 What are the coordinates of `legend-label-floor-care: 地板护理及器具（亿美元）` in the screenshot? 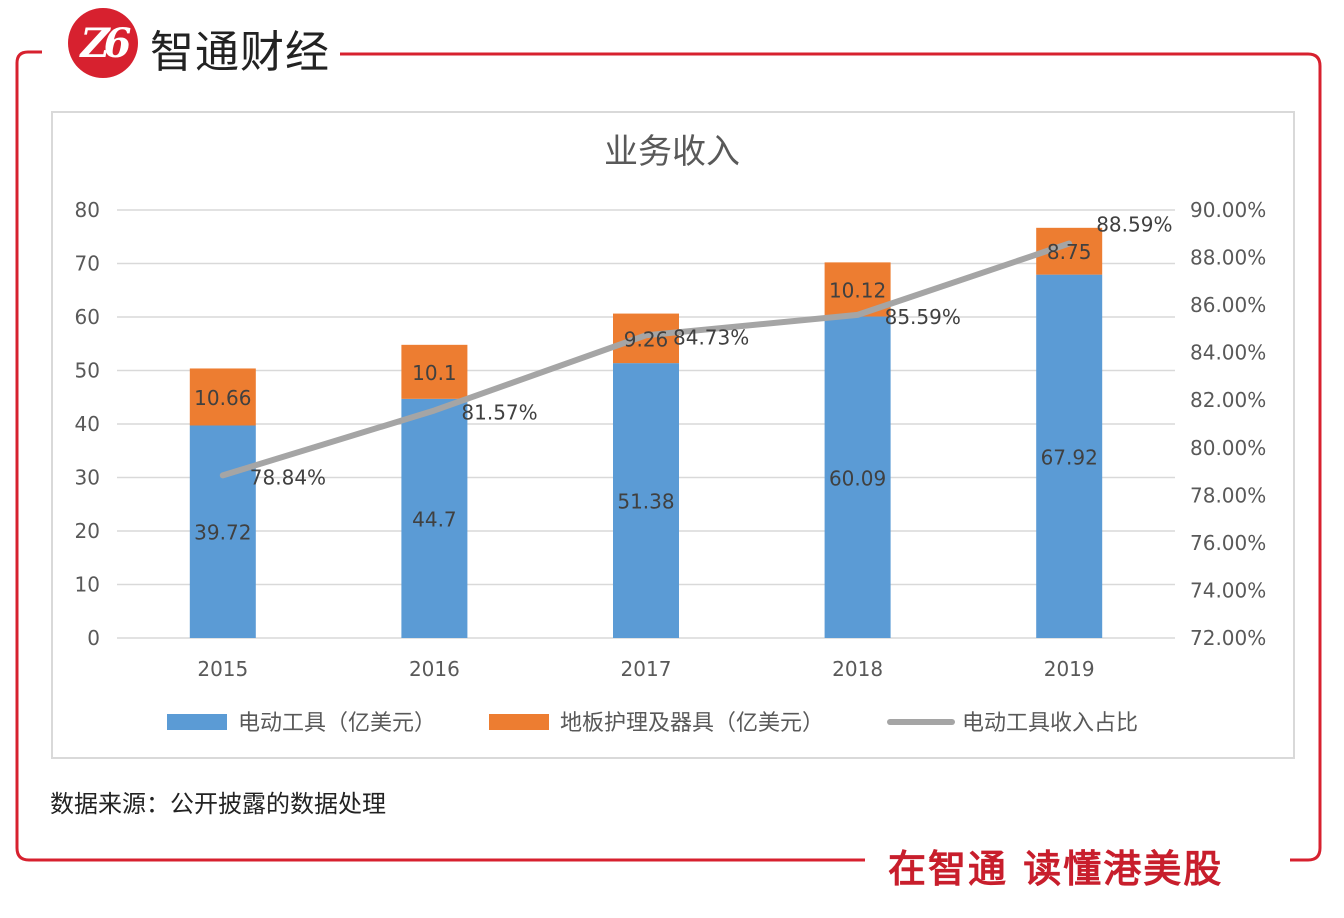 It's located at (692, 723).